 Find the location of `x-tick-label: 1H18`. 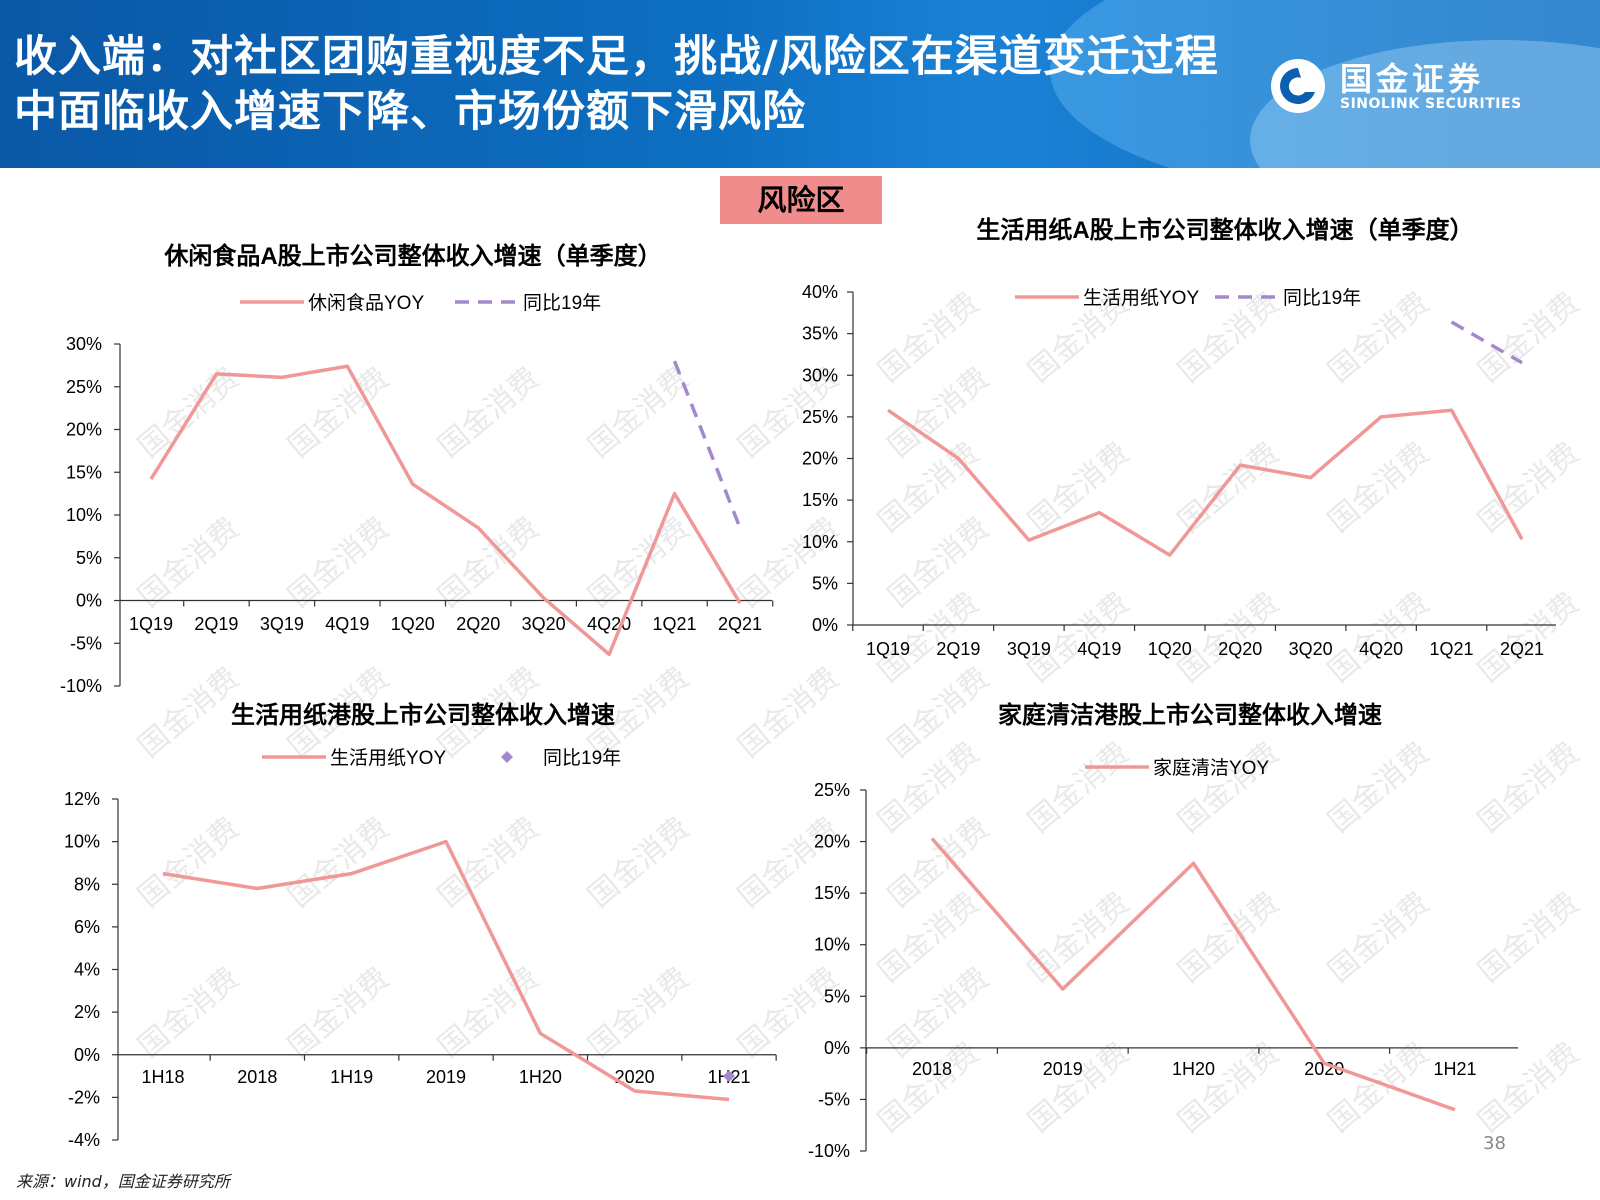

x-tick-label: 1H18 is located at coordinates (162, 1077).